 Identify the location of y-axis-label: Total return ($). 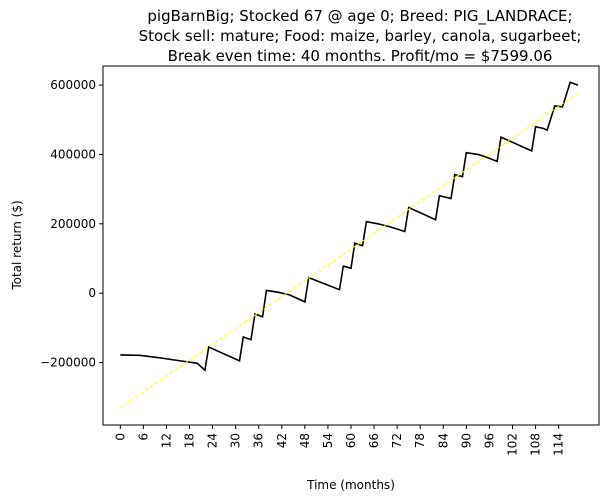
(17, 245).